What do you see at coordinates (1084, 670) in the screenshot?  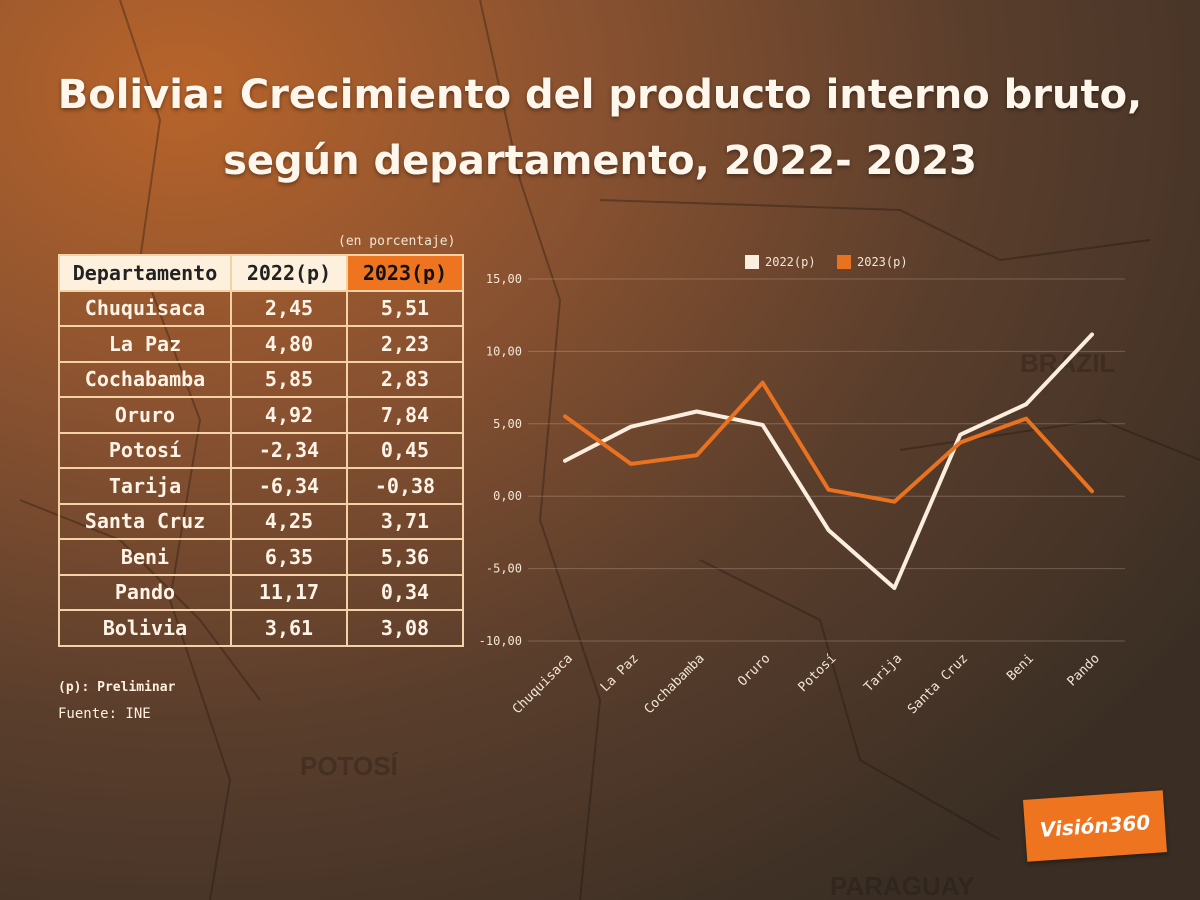 I see `x-tick-label: Pando` at bounding box center [1084, 670].